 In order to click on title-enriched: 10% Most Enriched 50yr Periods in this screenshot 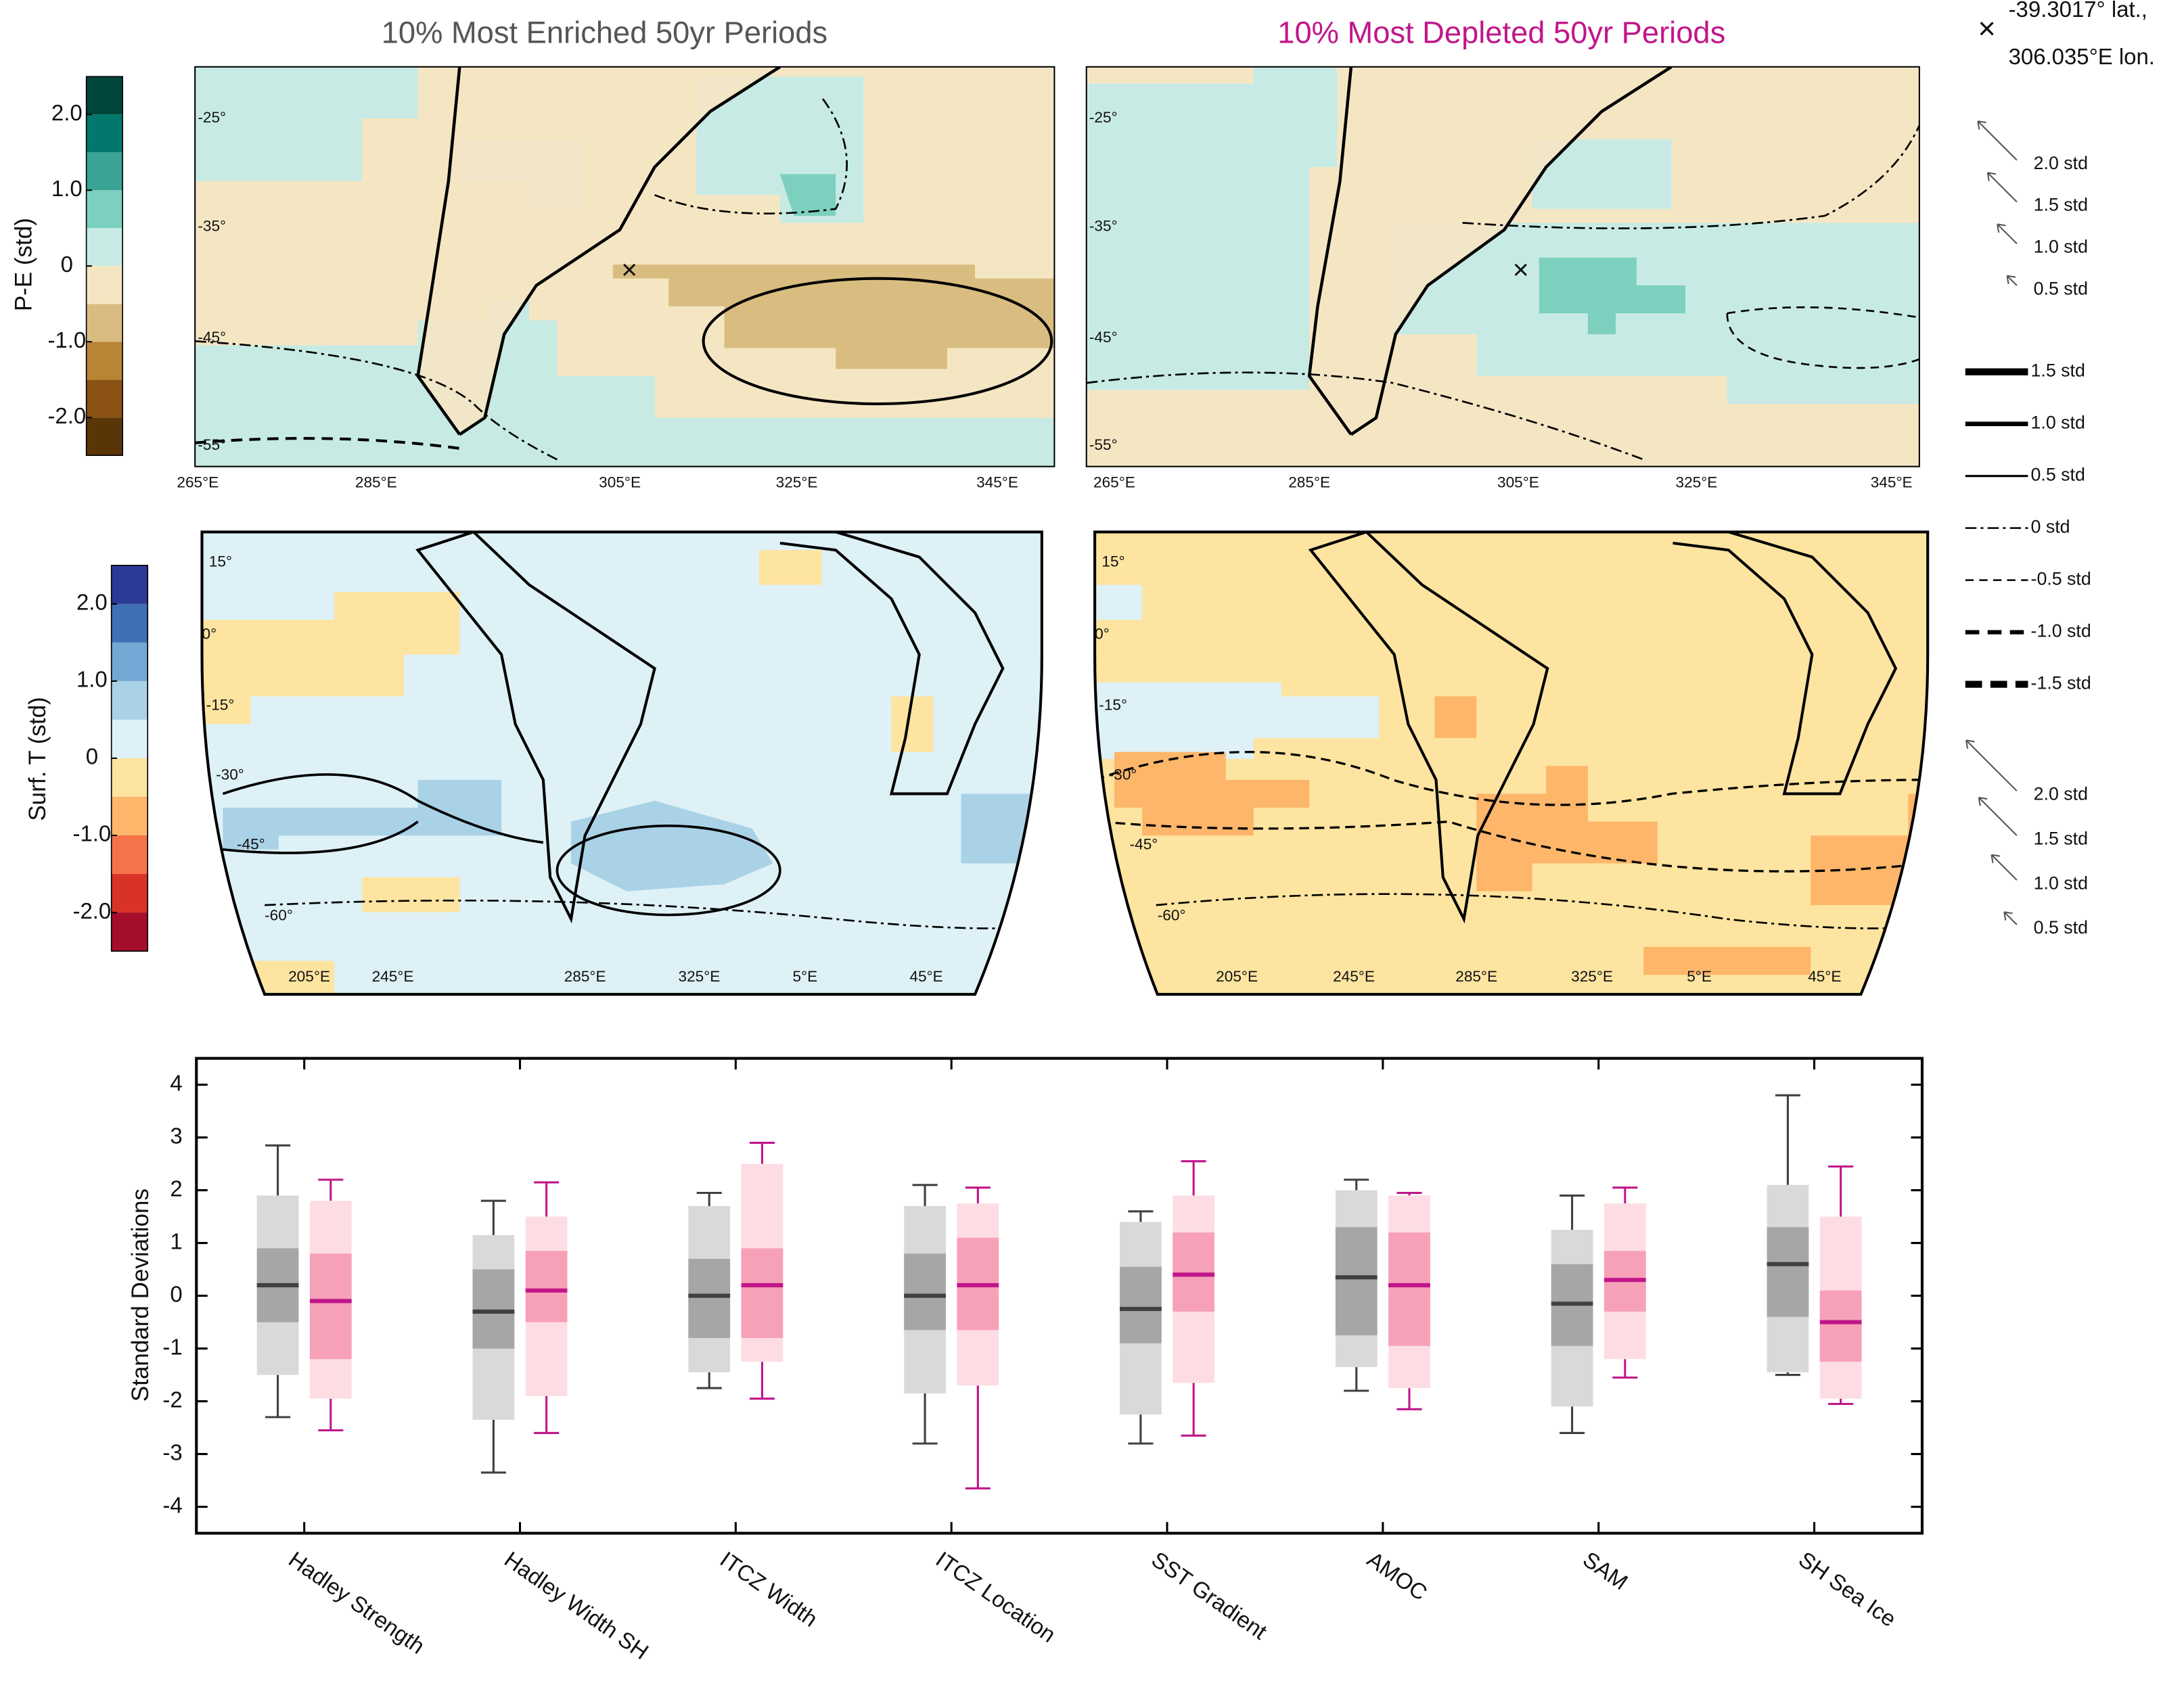, I will do `click(604, 32)`.